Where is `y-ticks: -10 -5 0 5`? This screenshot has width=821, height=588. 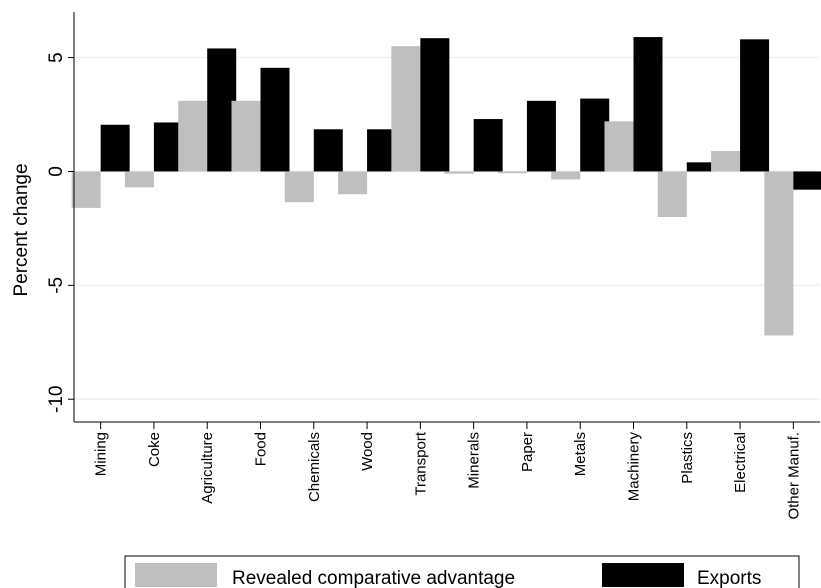 y-ticks: -10 -5 0 5 is located at coordinates (60, 232).